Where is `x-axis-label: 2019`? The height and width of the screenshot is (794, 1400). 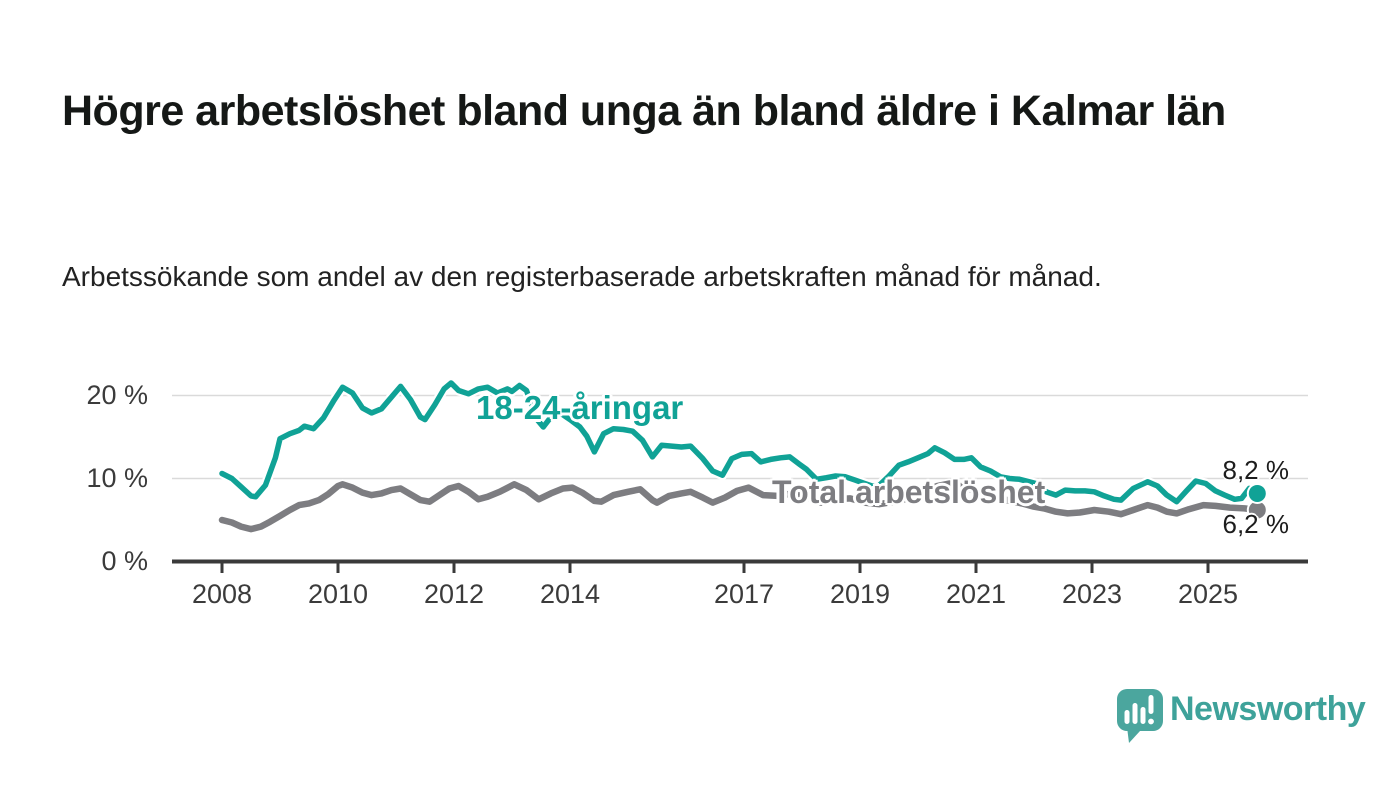
x-axis-label: 2019 is located at coordinates (860, 594).